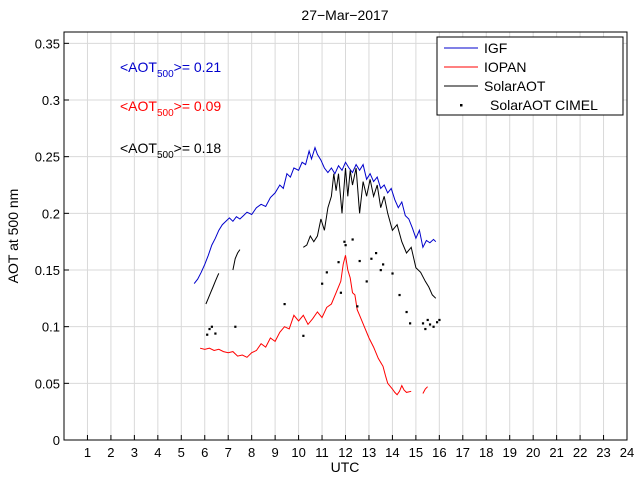 The image size is (640, 480). Describe the element at coordinates (603, 452) in the screenshot. I see `x-tick-label: 23` at that location.